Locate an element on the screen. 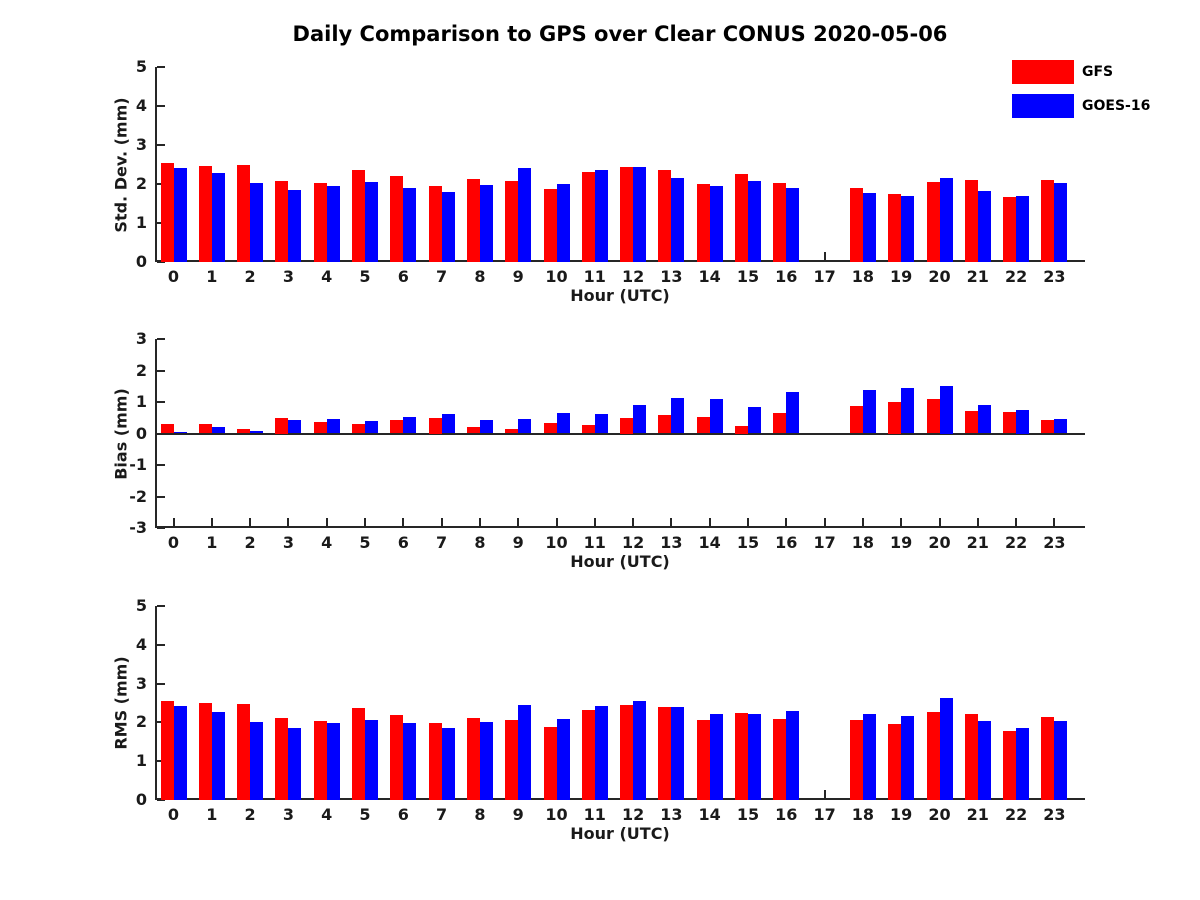 Image resolution: width=1200 pixels, height=900 pixels. stddev-x-tick-label: 17 is located at coordinates (824, 276).